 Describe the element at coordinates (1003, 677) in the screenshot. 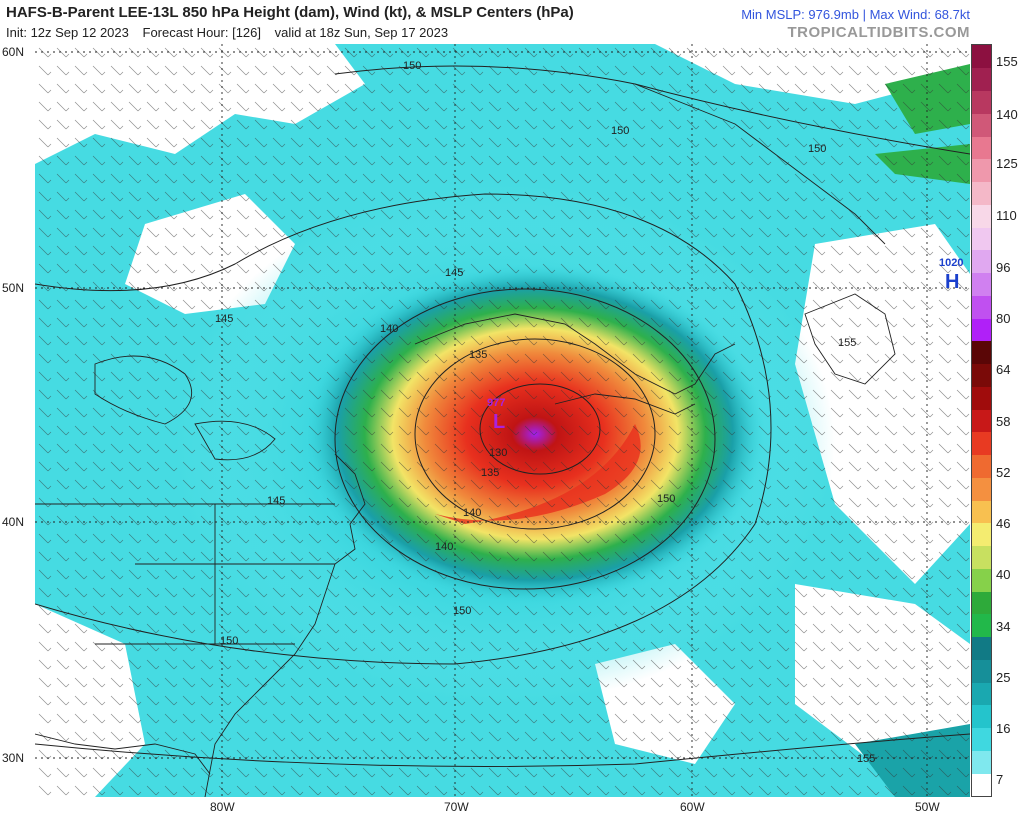

I see `colorbar-label: 25` at that location.